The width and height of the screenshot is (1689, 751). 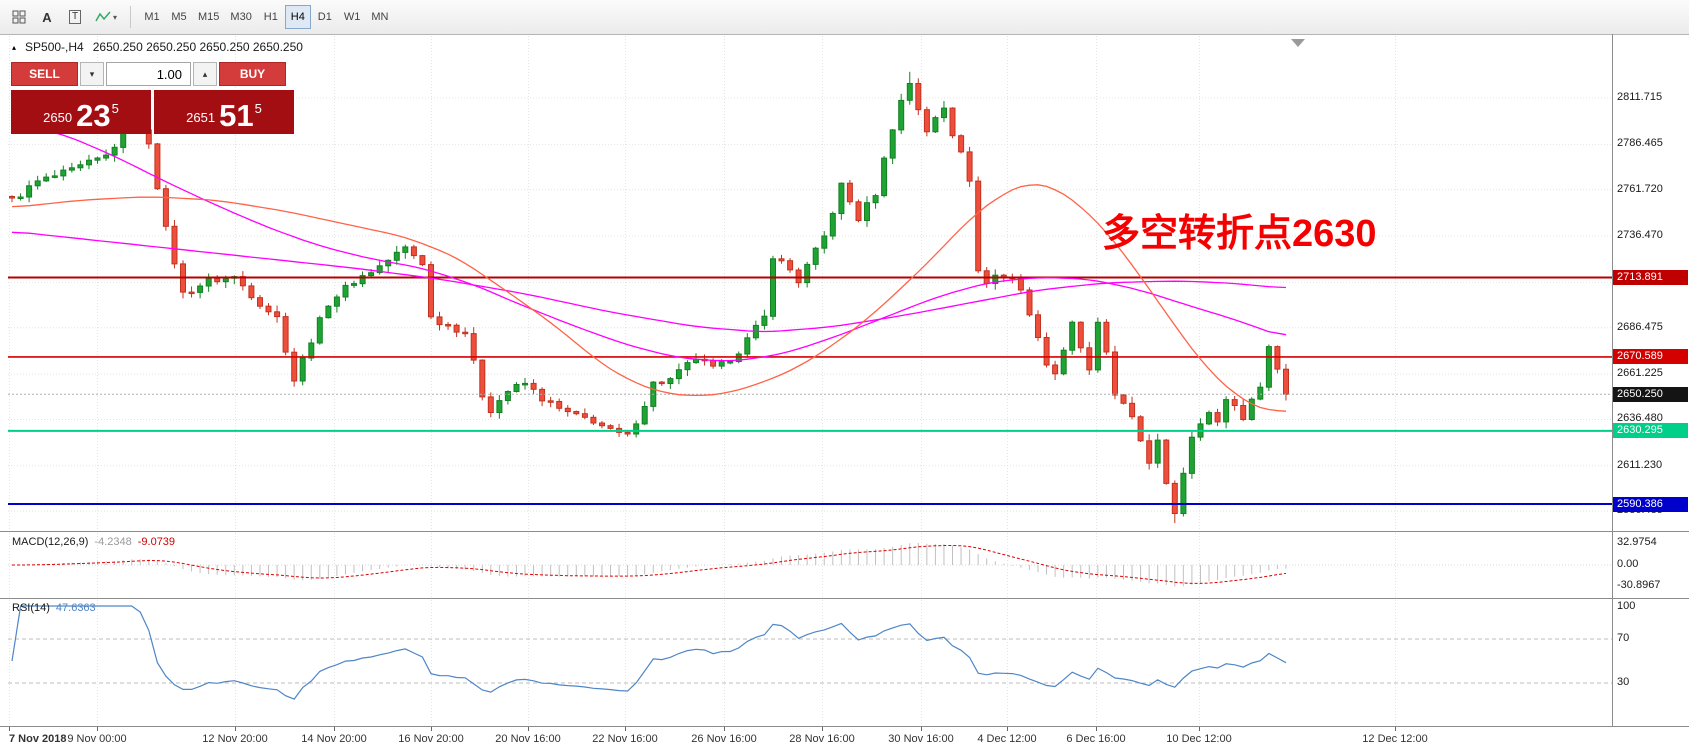 I want to click on macd-label: MACD(12,26,9) -4.2348 -9.0739, so click(x=93, y=542).